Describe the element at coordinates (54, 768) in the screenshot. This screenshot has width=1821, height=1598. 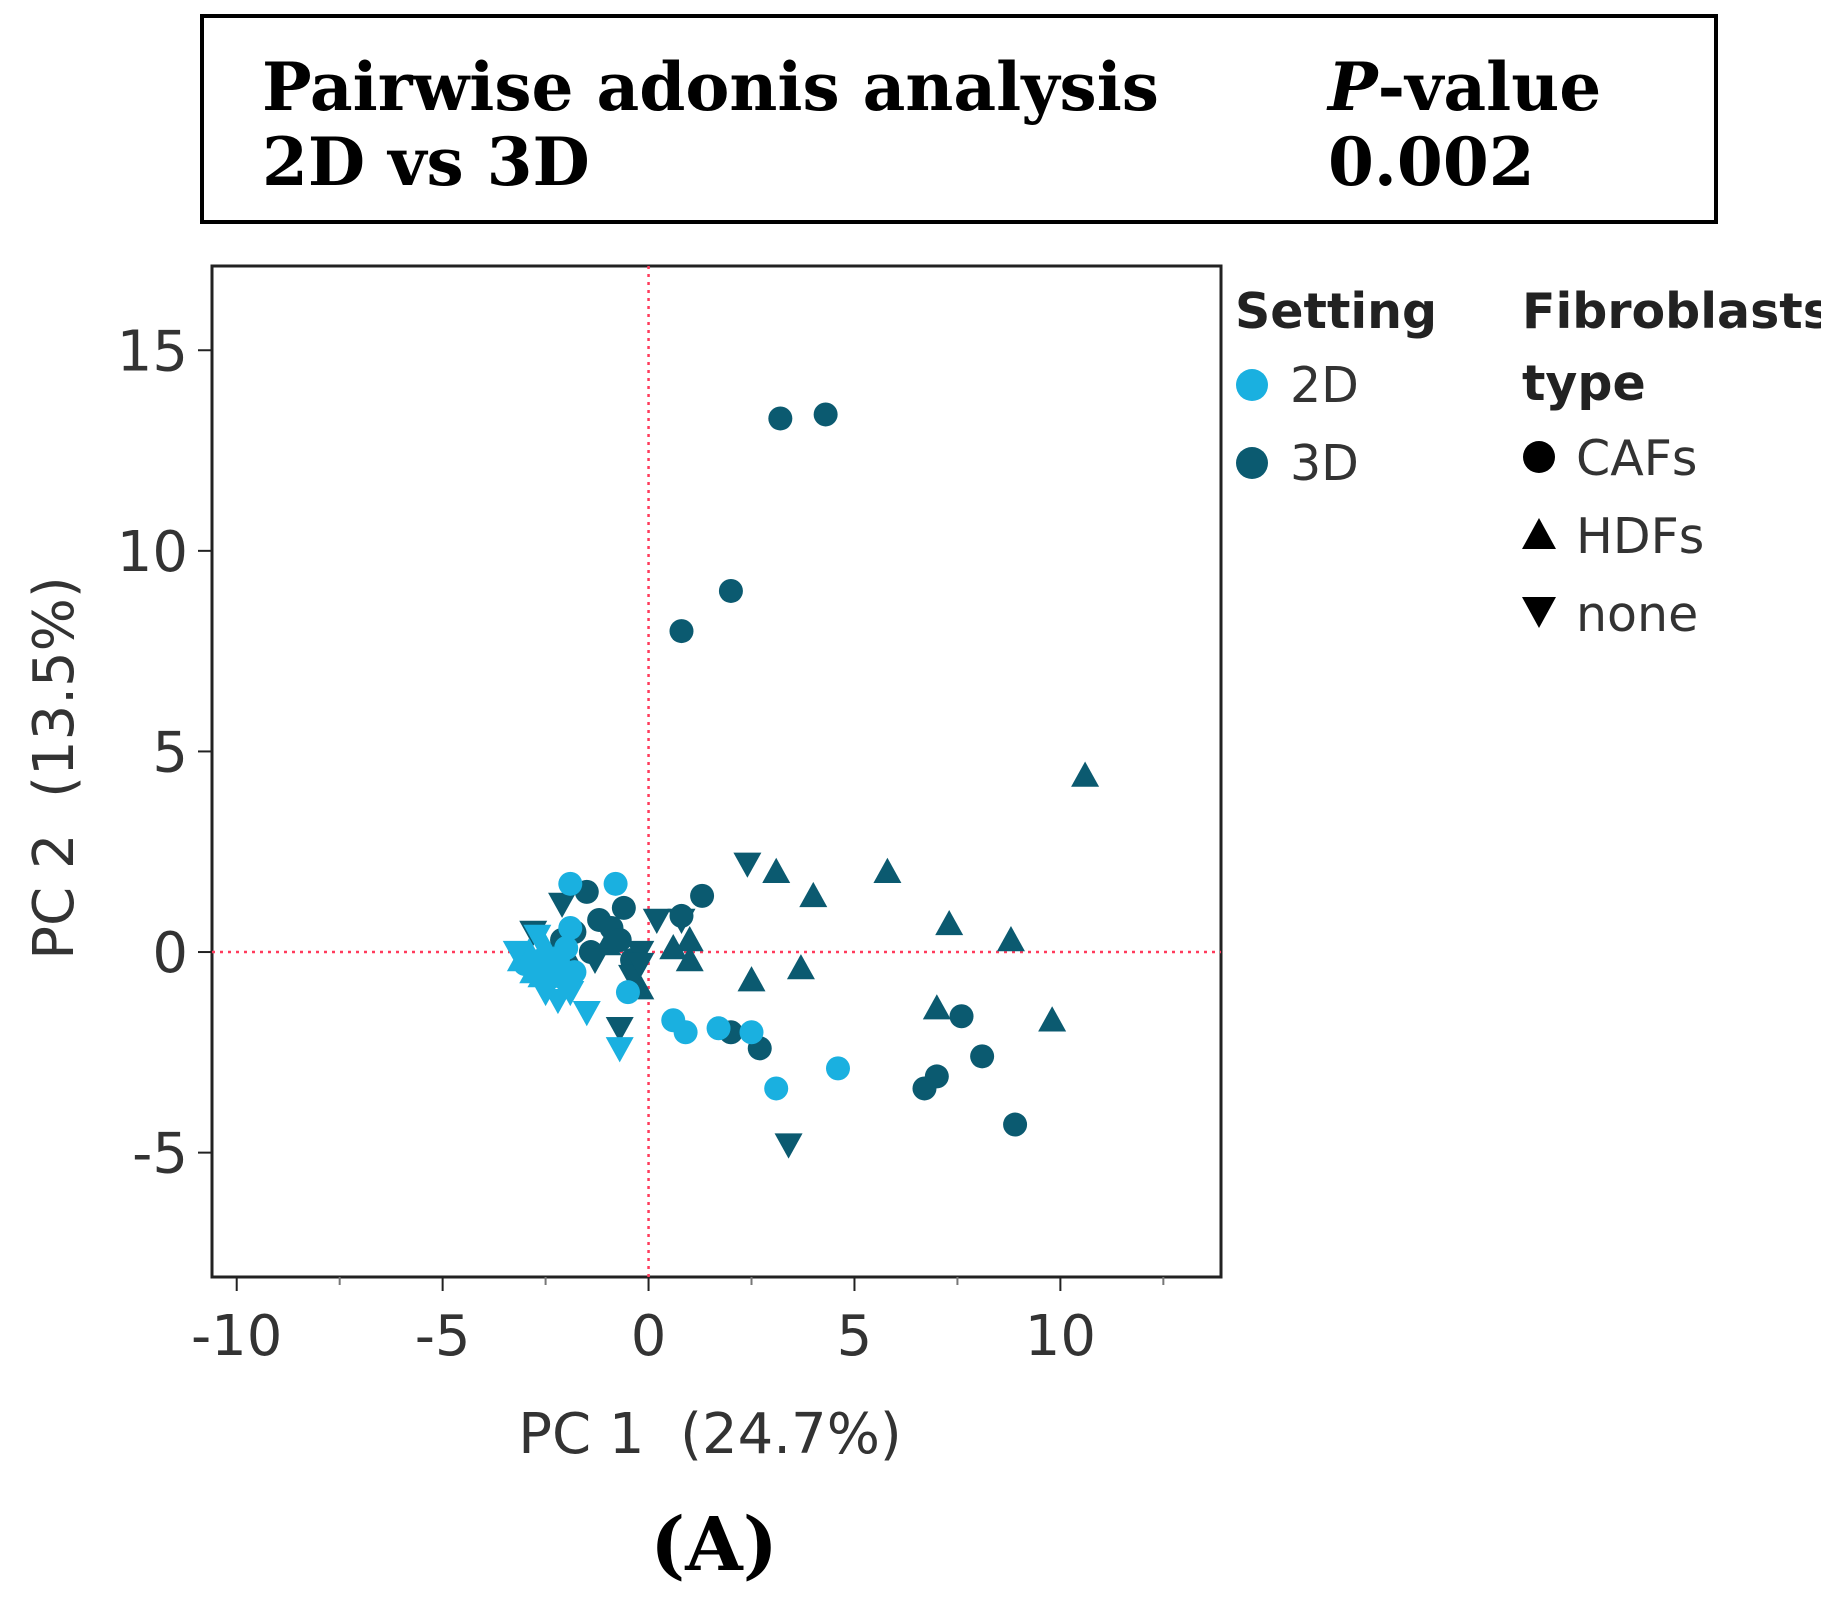
I see `y-axis-title: PC 2 (13.5%)` at that location.